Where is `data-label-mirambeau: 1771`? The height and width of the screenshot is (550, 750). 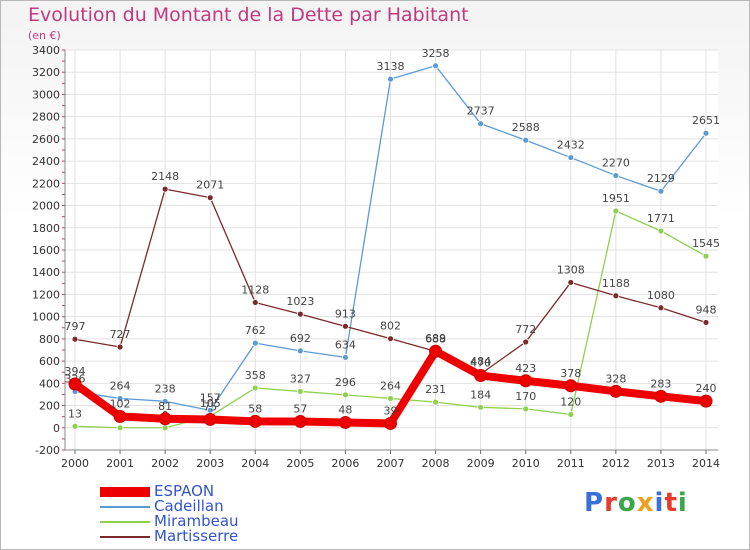
data-label-mirambeau: 1771 is located at coordinates (661, 218).